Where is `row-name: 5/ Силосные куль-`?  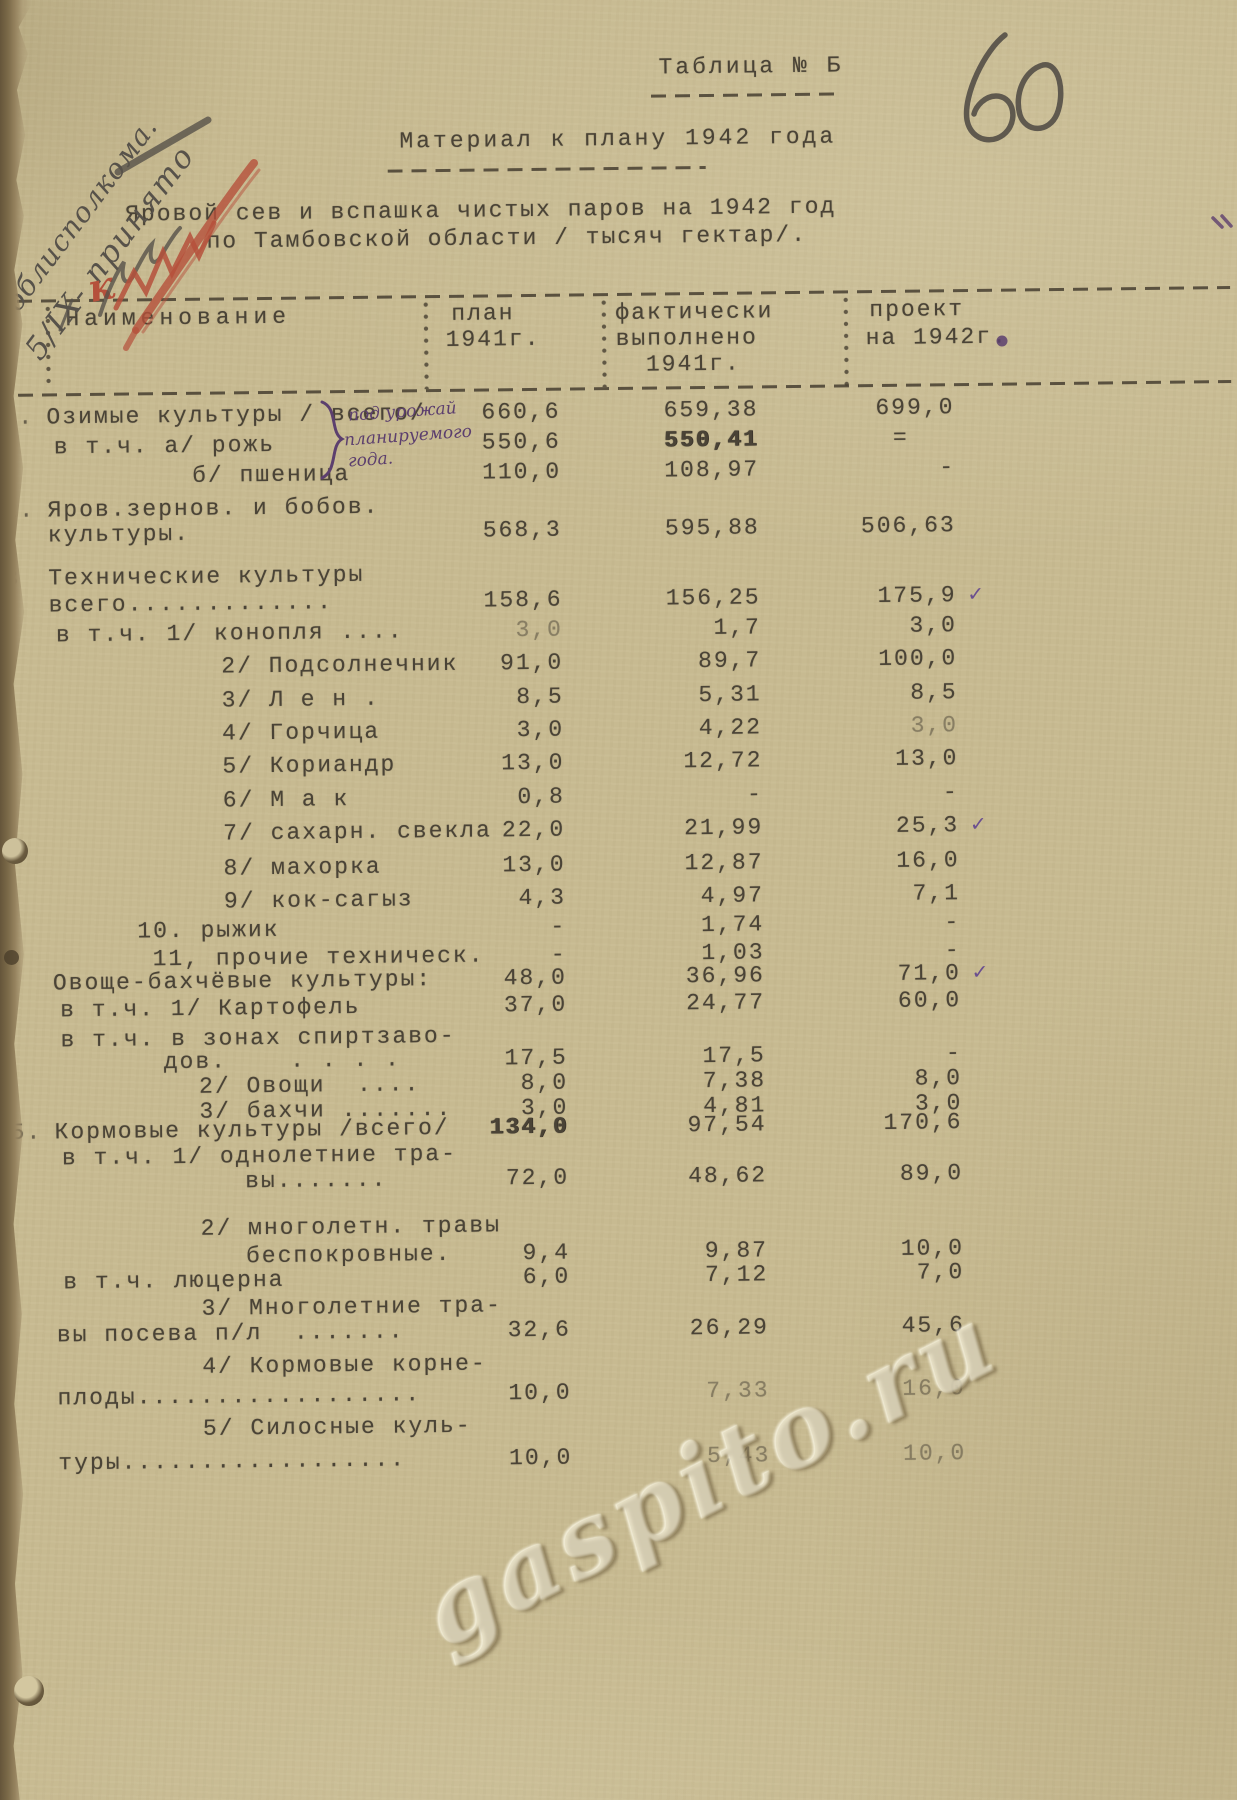
row-name: 5/ Силосные куль- is located at coordinates (337, 1427).